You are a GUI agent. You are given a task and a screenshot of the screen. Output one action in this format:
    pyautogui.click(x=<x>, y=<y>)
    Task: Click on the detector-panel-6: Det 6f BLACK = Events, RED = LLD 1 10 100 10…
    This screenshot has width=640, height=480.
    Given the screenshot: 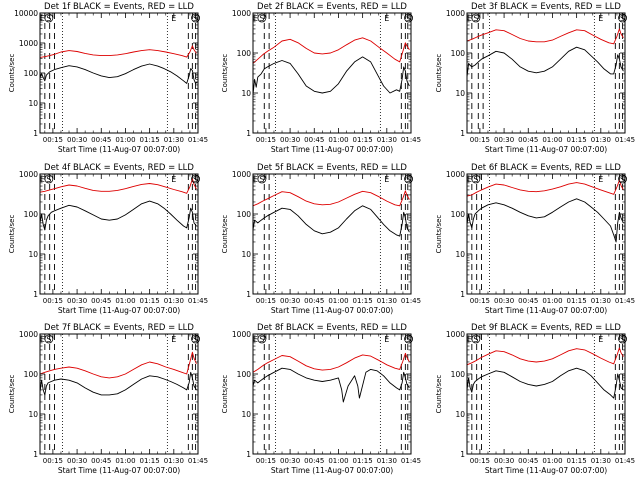 What is the action you would take?
    pyautogui.click(x=535, y=239)
    